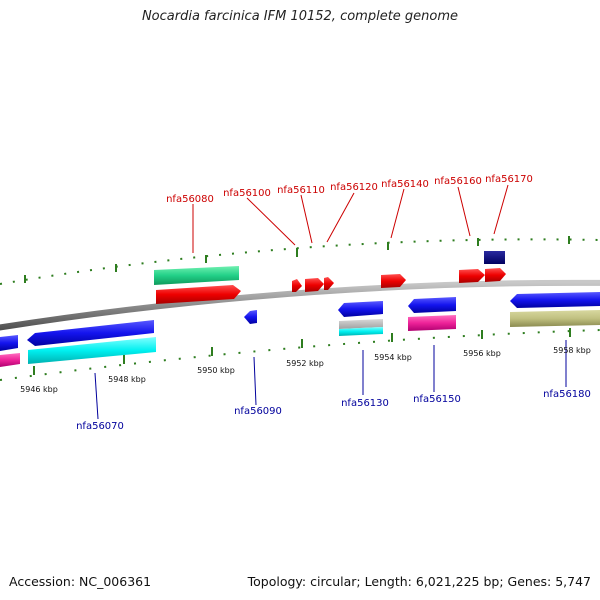 Image resolution: width=600 pixels, height=600 pixels. I want to click on gene-feature-gray, so click(361, 324).